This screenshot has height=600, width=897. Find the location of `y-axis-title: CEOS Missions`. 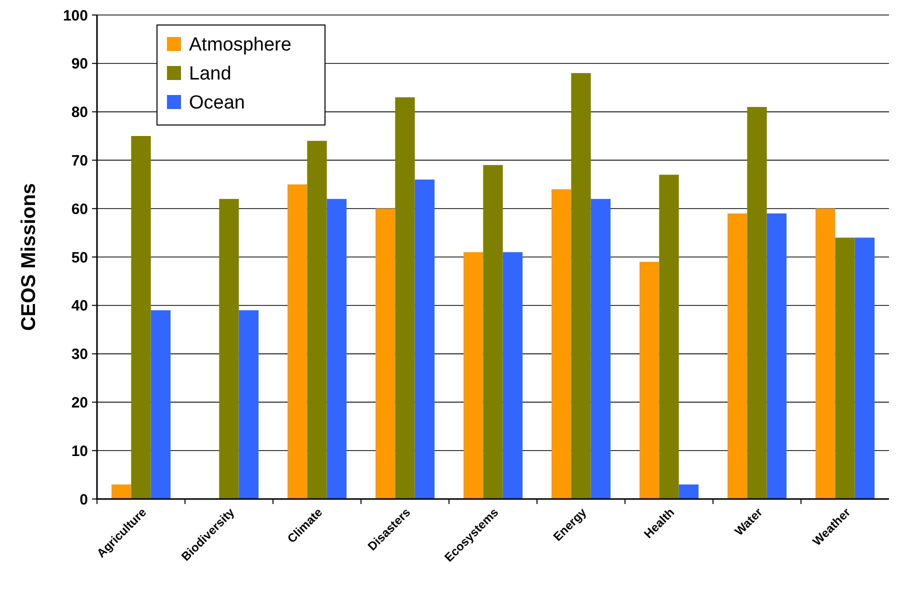

y-axis-title: CEOS Missions is located at coordinates (29, 257).